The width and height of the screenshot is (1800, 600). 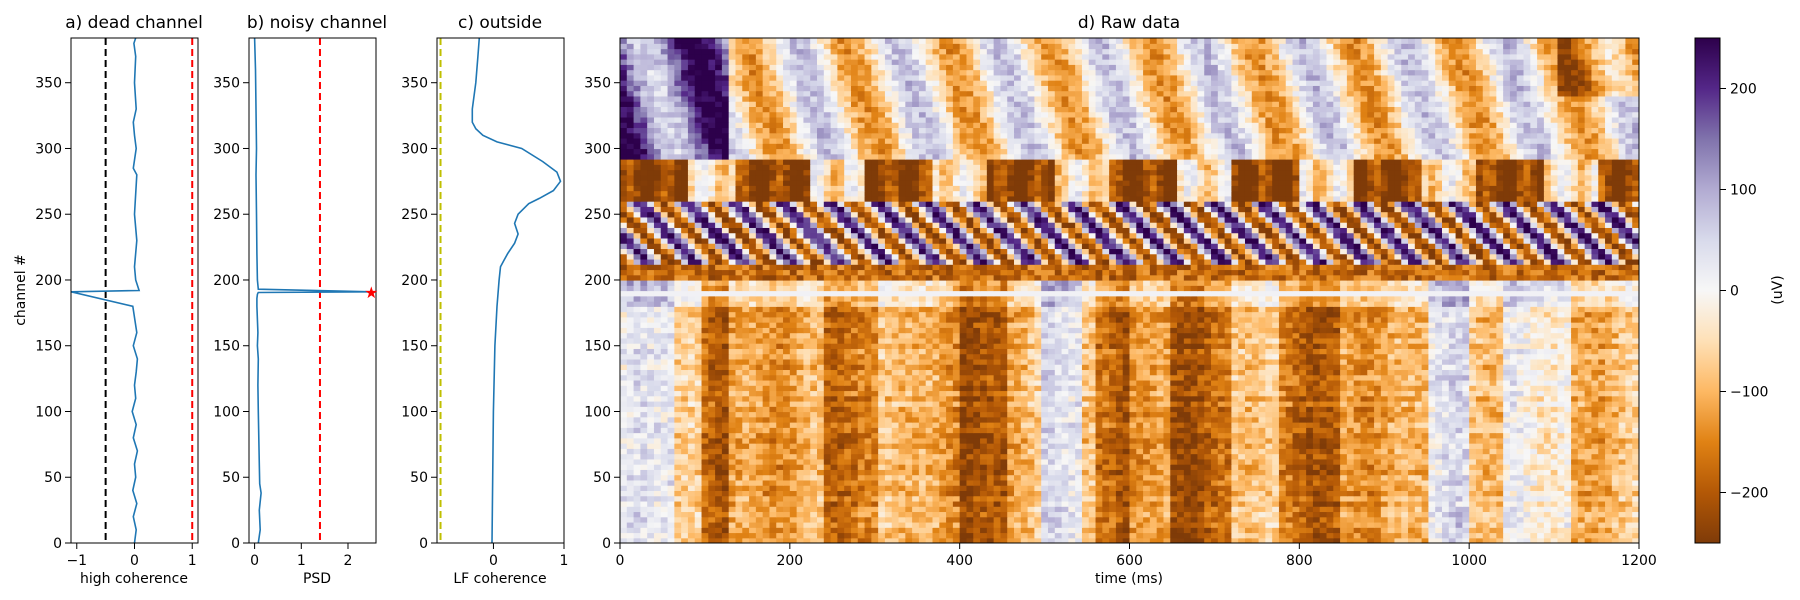 I want to click on panel-d-xlabel: time (ms), so click(x=1129, y=579).